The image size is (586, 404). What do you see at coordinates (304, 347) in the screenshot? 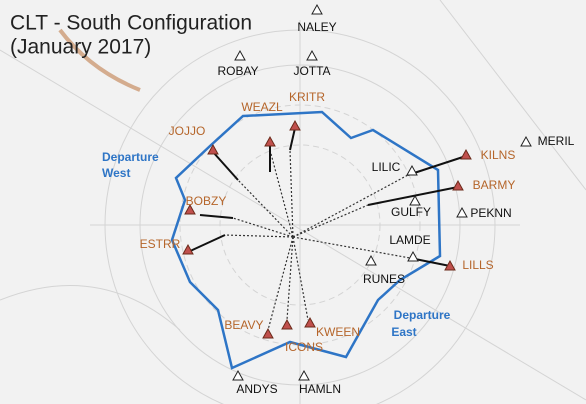
I see `departure-fix-label: ICONS` at bounding box center [304, 347].